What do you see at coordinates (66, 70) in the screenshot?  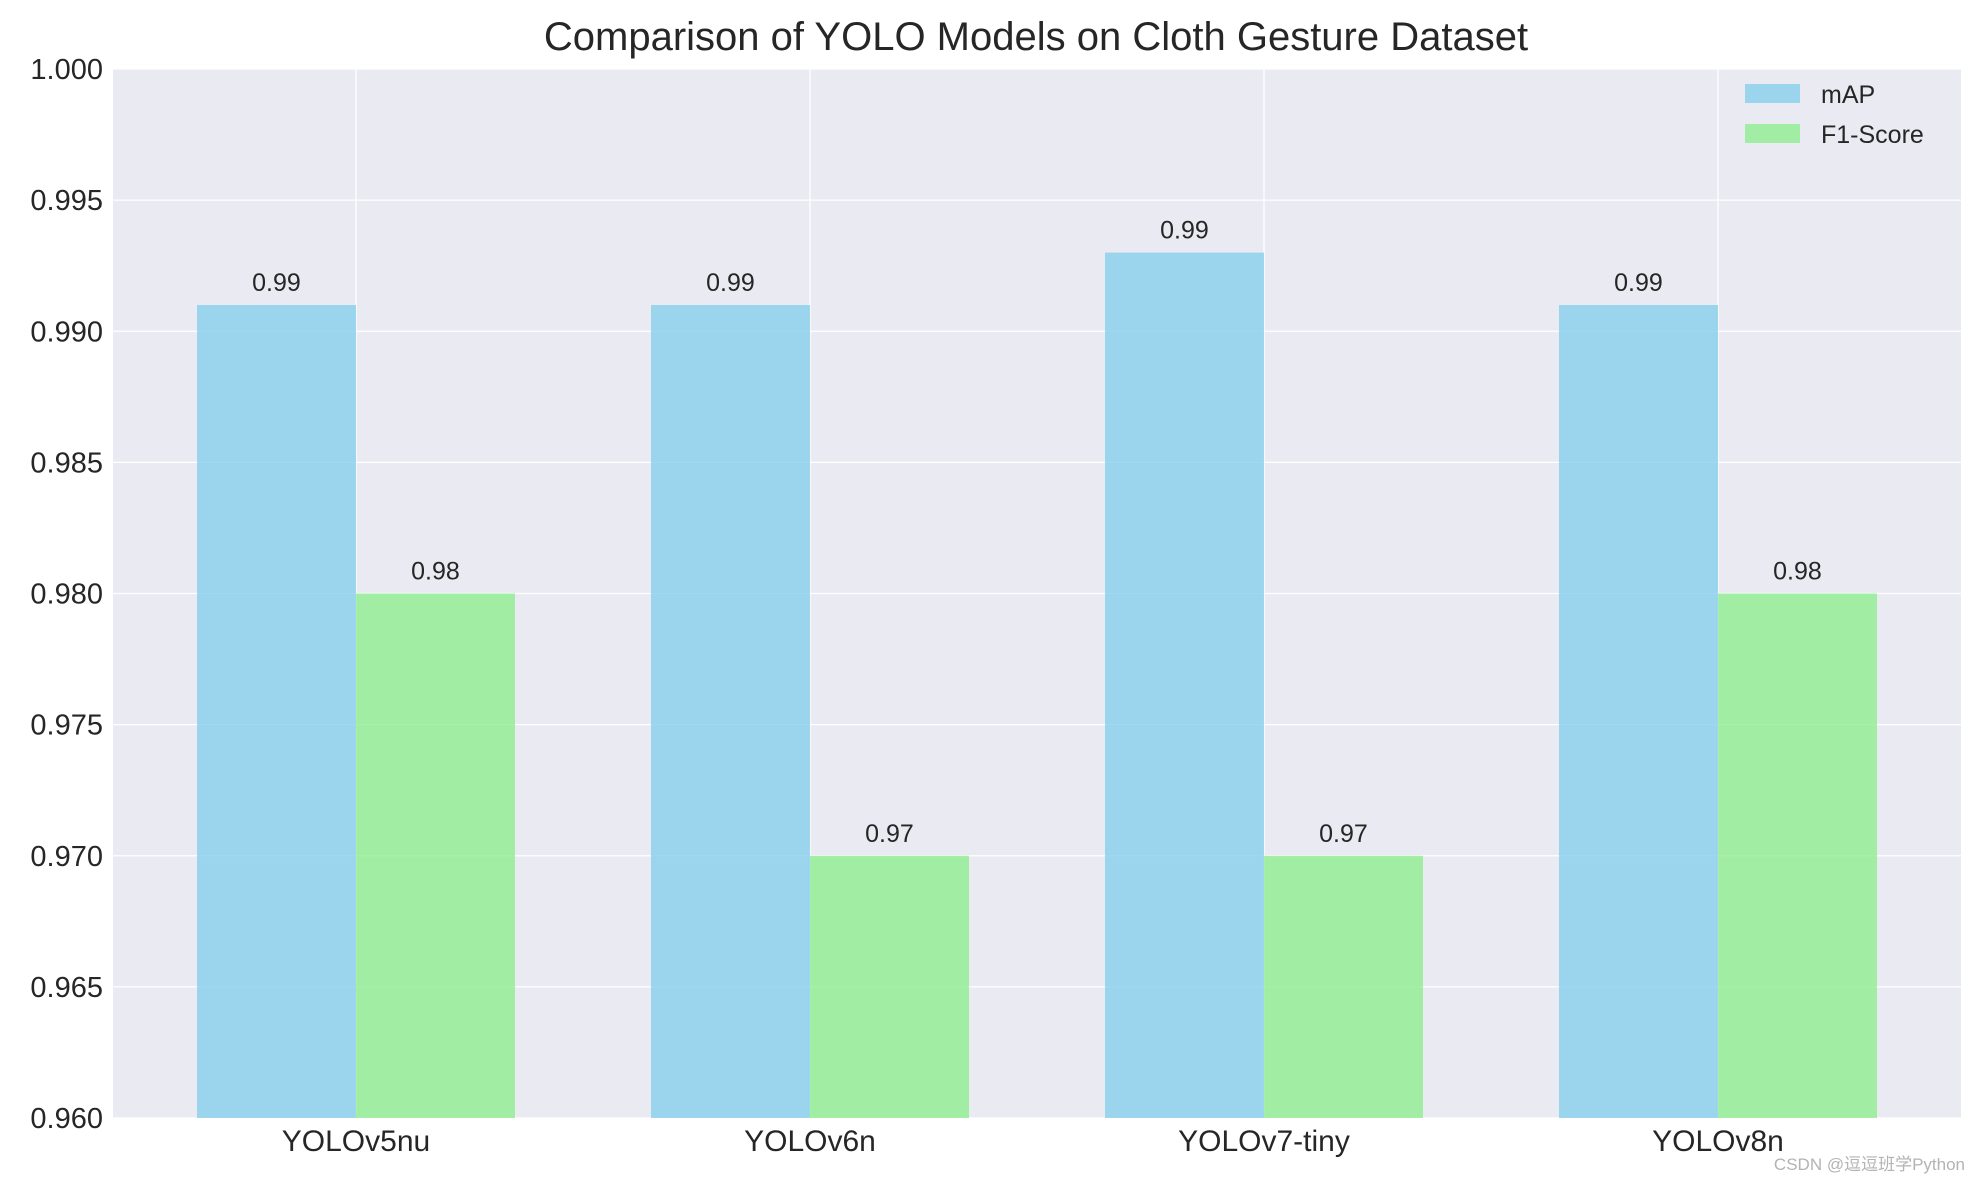 I see `y-tick-label: 1.000` at bounding box center [66, 70].